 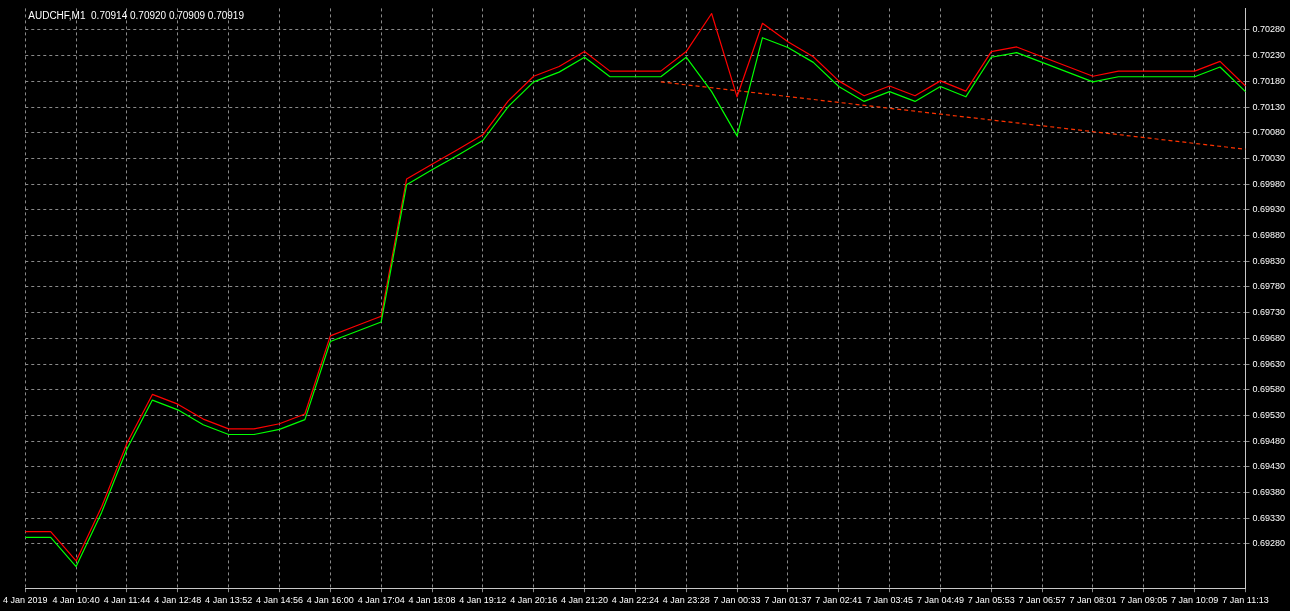 What do you see at coordinates (1093, 600) in the screenshot?
I see `x-tick-label: 7 Jan 08:01` at bounding box center [1093, 600].